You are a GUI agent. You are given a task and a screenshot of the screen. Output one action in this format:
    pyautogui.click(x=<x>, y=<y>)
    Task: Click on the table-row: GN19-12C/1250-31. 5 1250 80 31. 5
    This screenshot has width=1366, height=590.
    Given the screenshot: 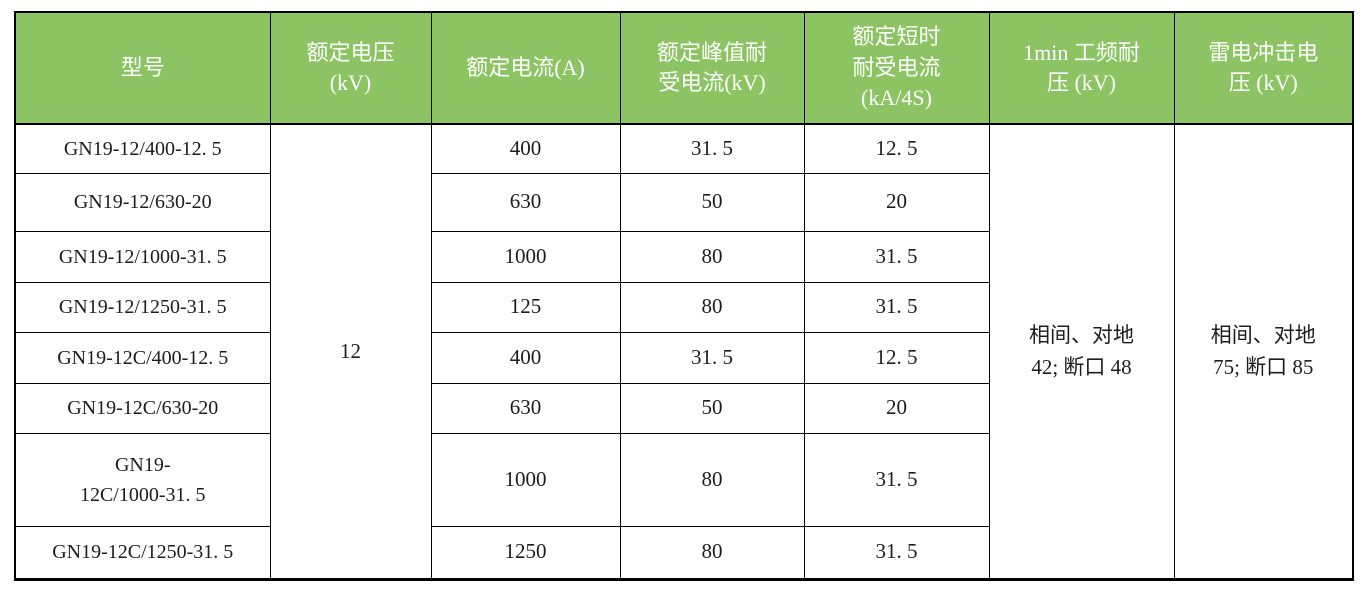 What is the action you would take?
    pyautogui.click(x=683, y=552)
    